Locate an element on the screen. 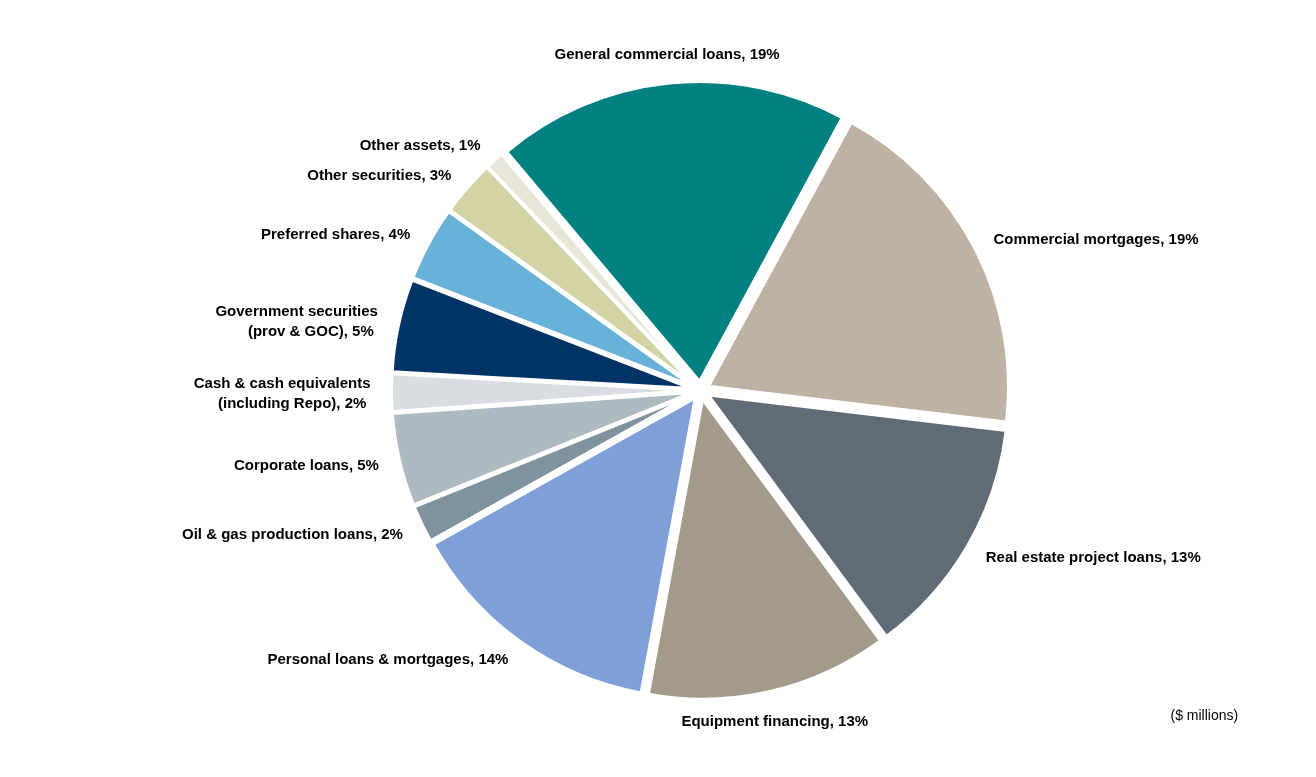 This screenshot has width=1316, height=777. slice-label: Preferred shares, 4% is located at coordinates (335, 234).